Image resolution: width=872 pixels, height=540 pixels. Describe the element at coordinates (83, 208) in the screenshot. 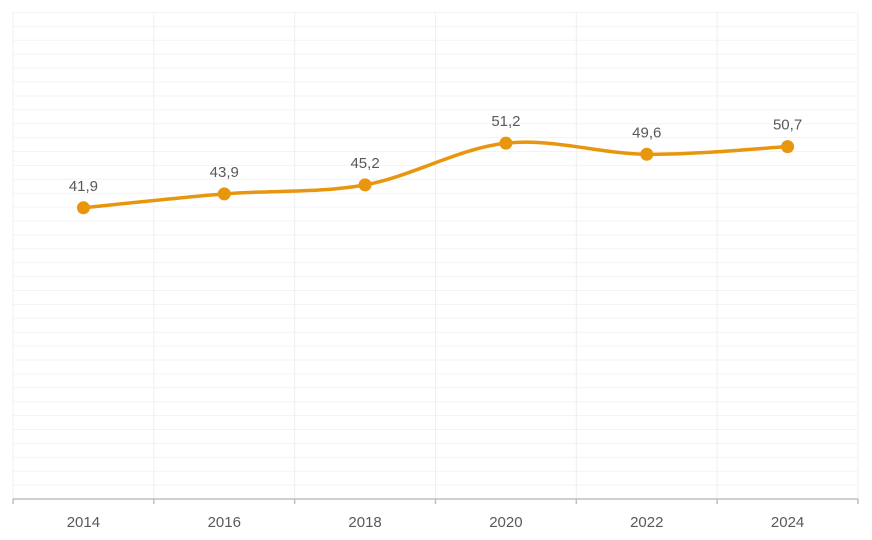

I see `data-point-marker-2014` at that location.